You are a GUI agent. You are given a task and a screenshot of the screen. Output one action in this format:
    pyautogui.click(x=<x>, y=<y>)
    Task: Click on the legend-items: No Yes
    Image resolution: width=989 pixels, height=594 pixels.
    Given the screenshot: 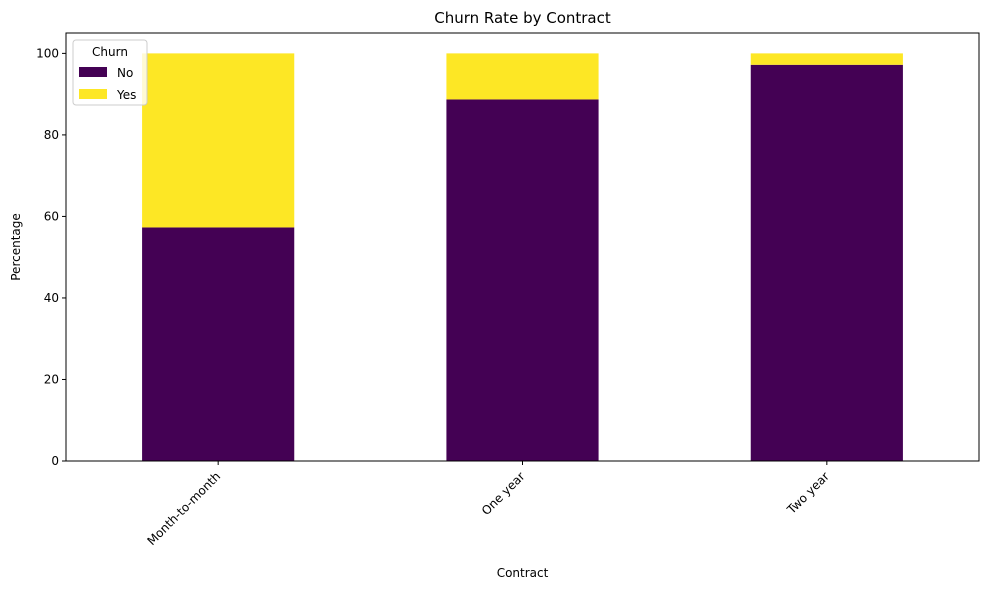 What is the action you would take?
    pyautogui.click(x=107, y=84)
    